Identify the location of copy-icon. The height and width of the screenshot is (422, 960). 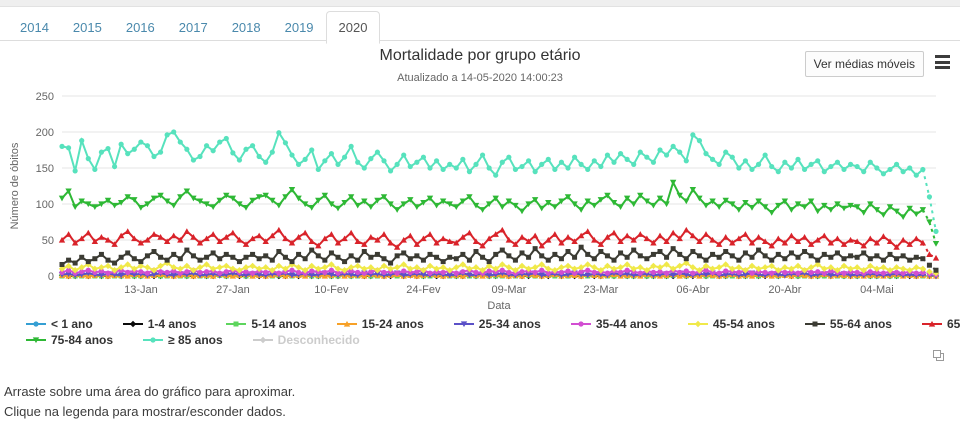
(939, 356).